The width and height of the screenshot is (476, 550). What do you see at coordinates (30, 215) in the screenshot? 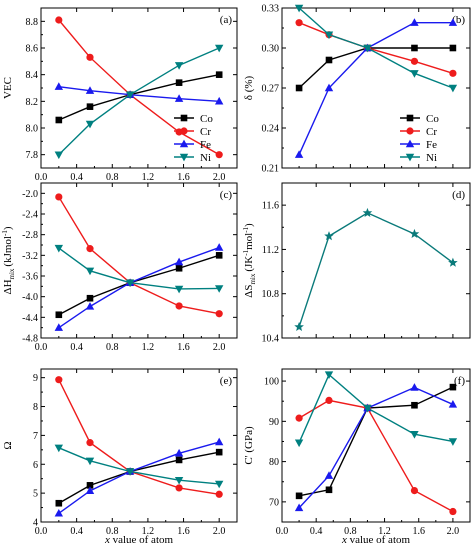
I see `y-tick-label: -2.4` at bounding box center [30, 215].